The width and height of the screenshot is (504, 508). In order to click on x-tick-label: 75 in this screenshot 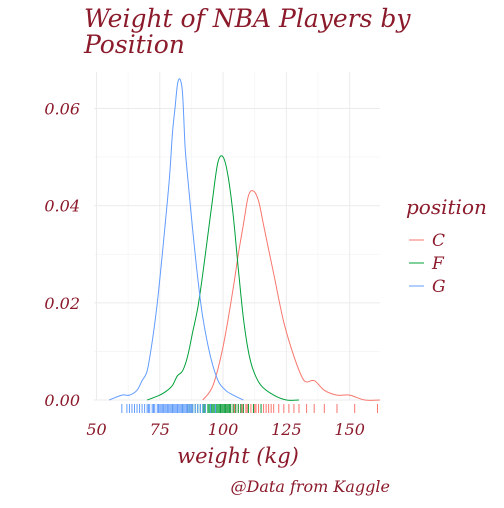, I will do `click(160, 429)`.